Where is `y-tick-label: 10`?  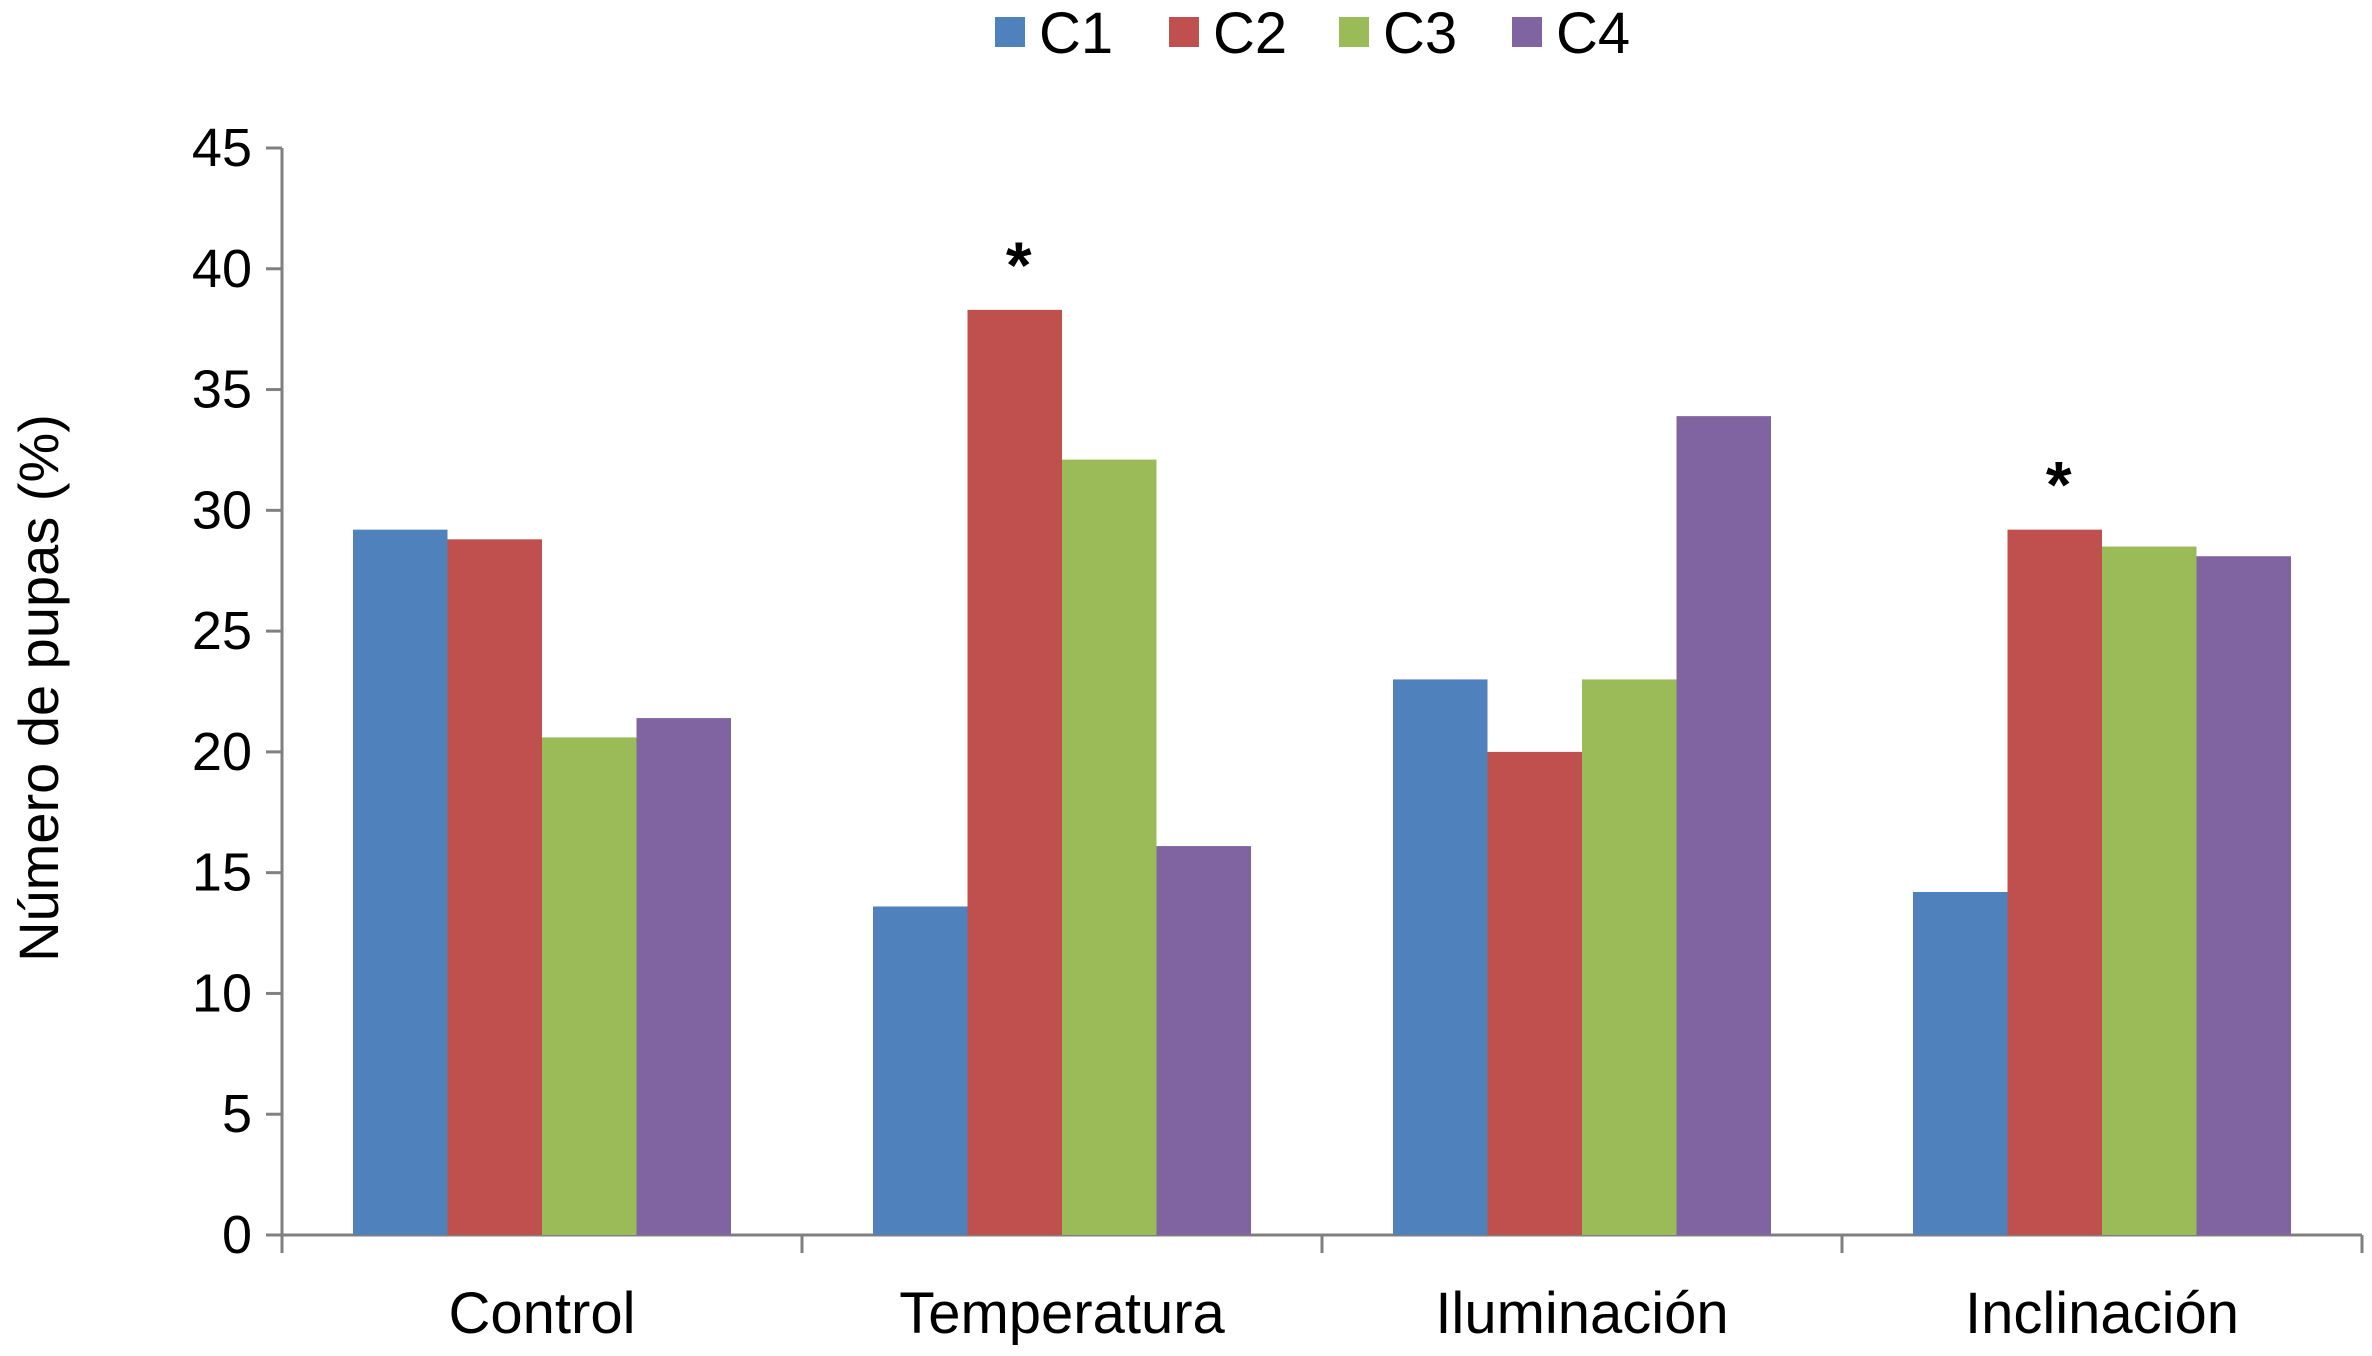 y-tick-label: 10 is located at coordinates (222, 993).